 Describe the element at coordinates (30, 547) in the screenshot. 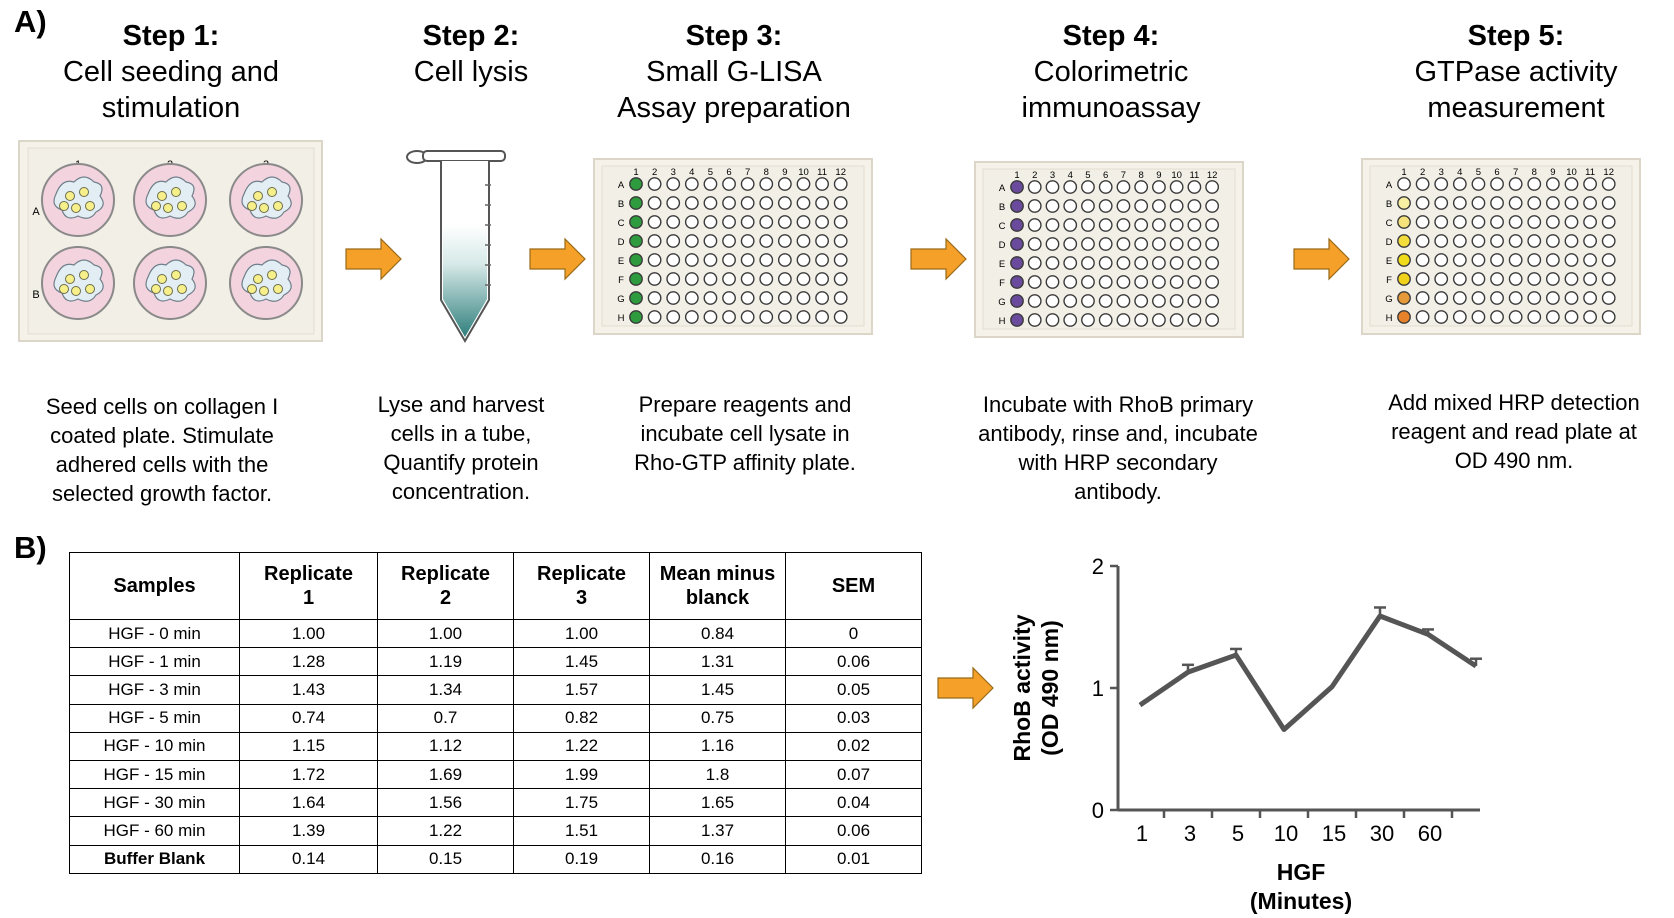

I see `panel-b-label: B)` at that location.